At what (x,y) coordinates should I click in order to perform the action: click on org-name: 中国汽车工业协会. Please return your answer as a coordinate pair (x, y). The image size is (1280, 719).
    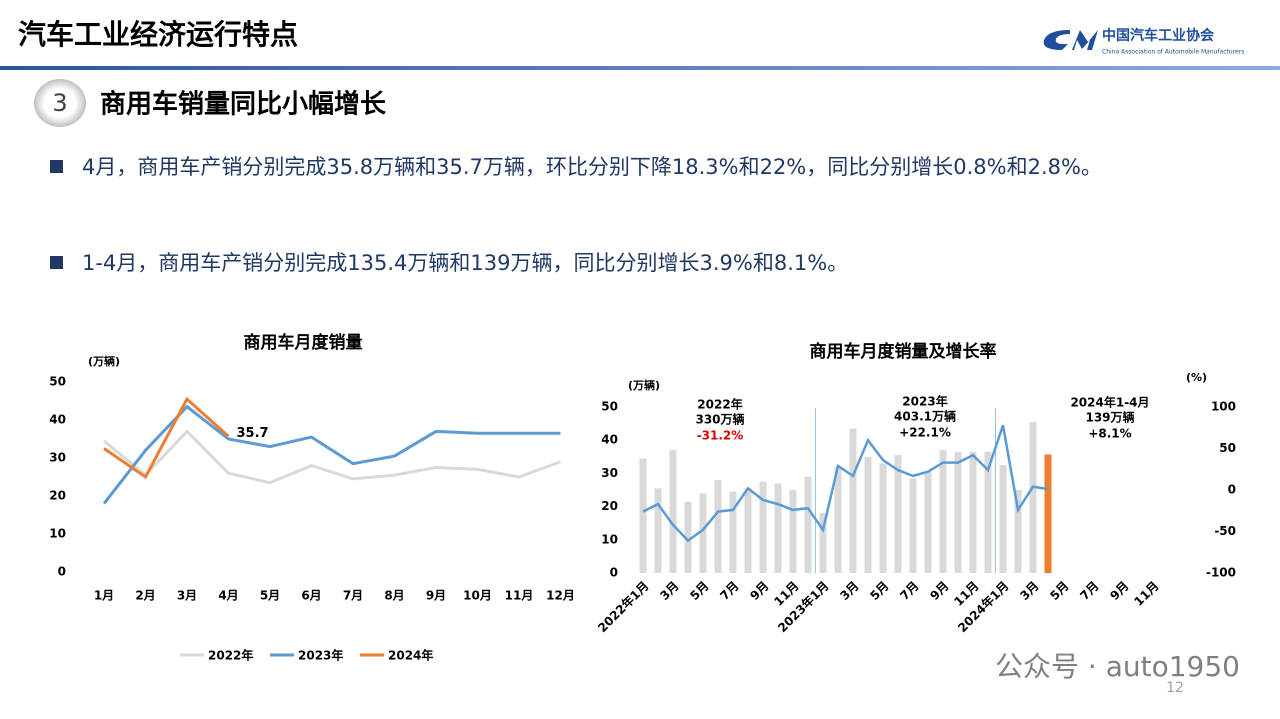
    Looking at the image, I should click on (1158, 35).